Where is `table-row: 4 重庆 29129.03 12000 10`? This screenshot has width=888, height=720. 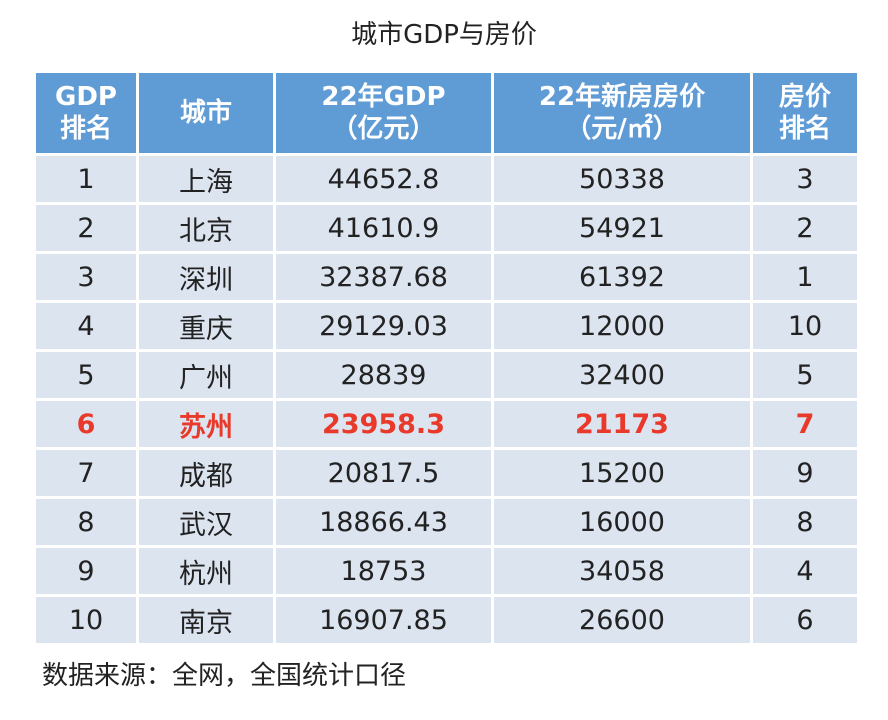
table-row: 4 重庆 29129.03 12000 10 is located at coordinates (446, 326).